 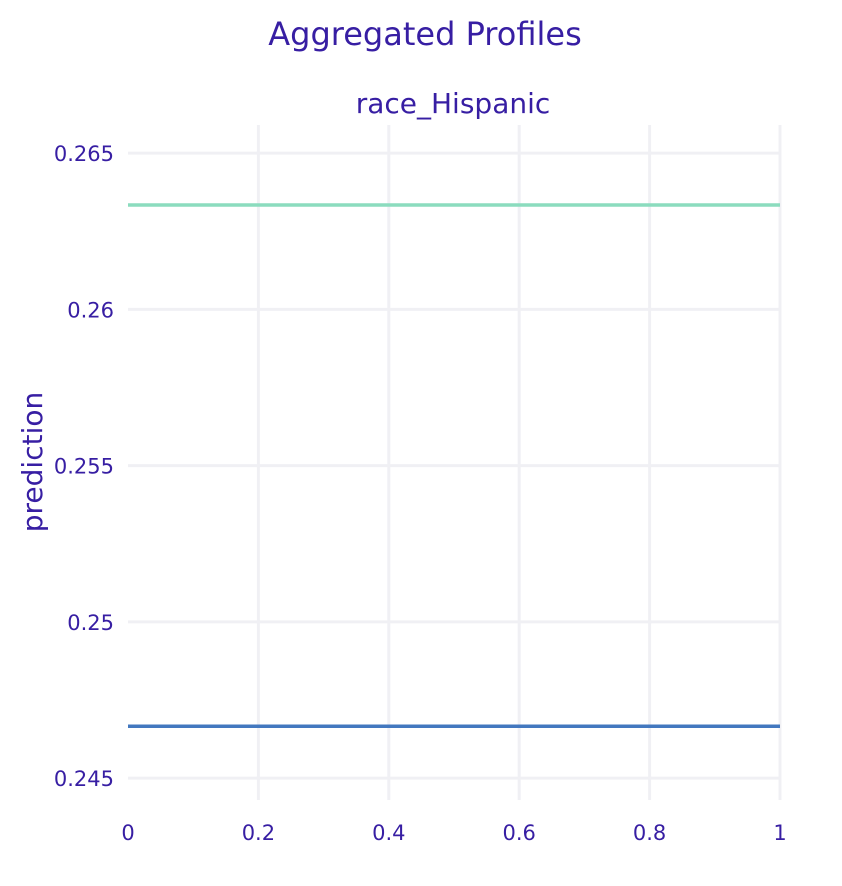 What do you see at coordinates (649, 833) in the screenshot?
I see `x-tick-label: 0.8` at bounding box center [649, 833].